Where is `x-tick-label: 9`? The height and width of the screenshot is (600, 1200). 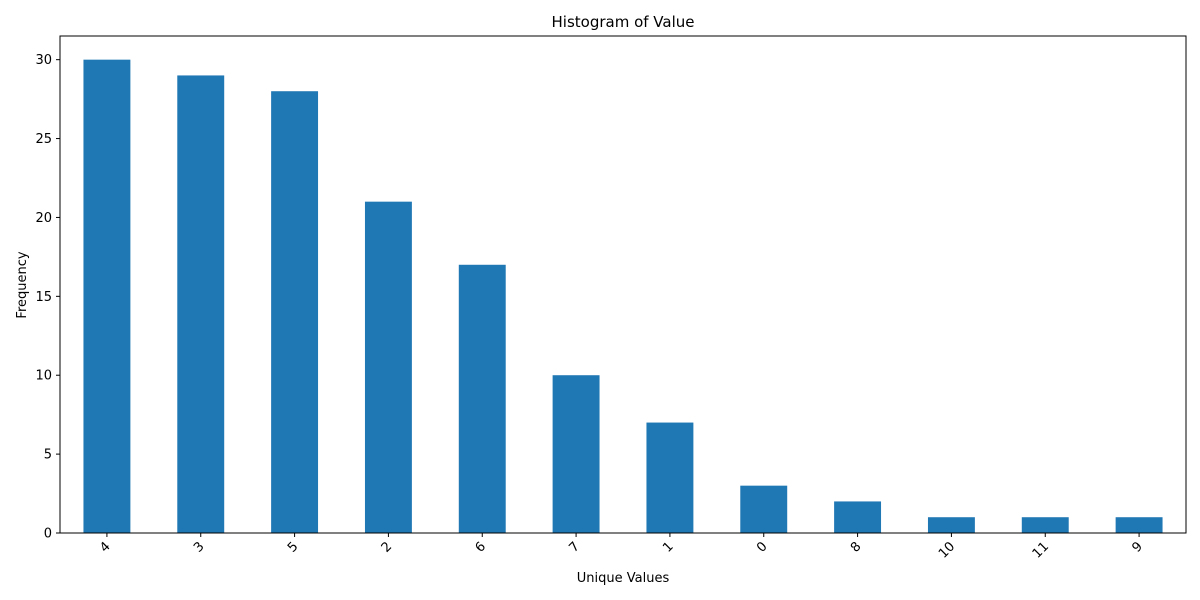 x-tick-label: 9 is located at coordinates (1137, 547).